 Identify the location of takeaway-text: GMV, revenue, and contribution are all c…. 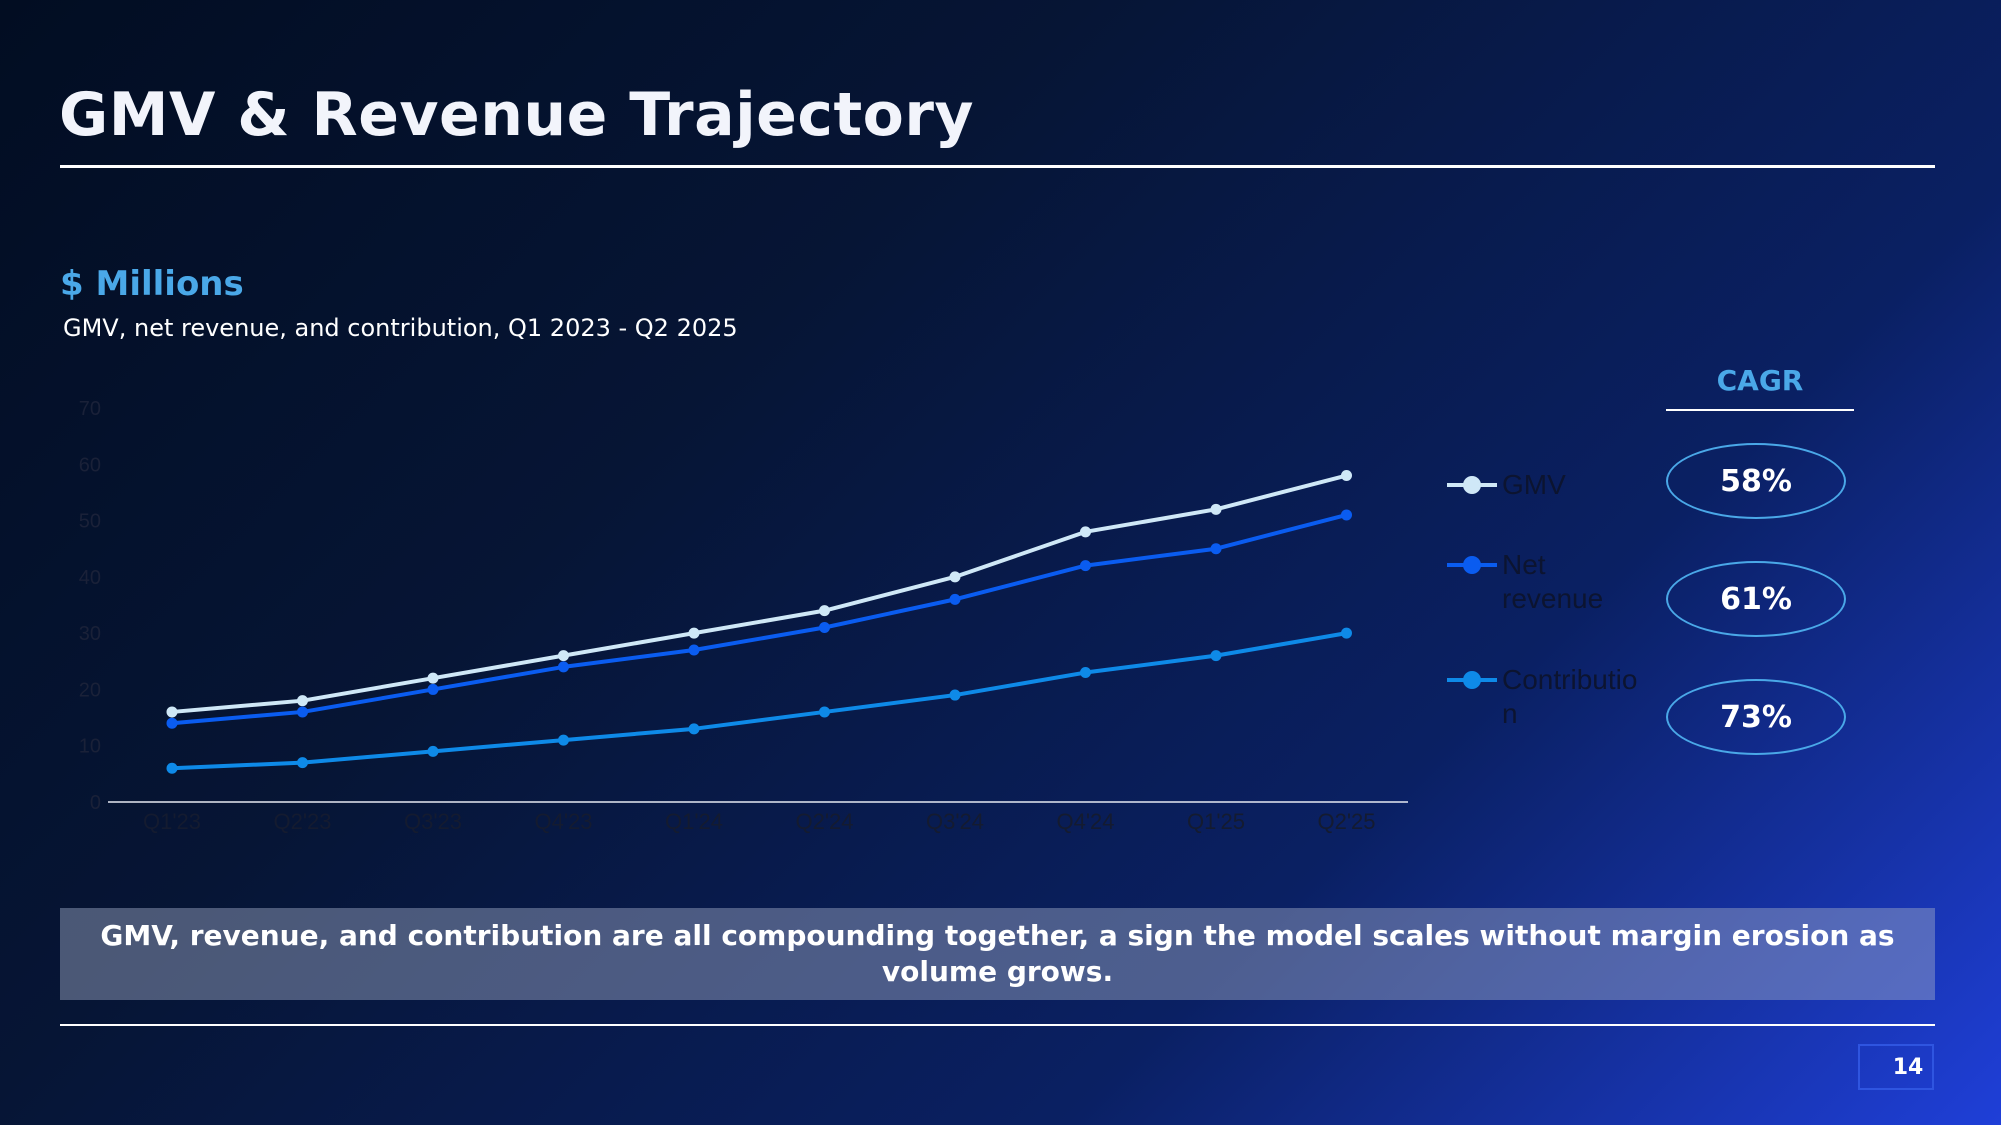
(997, 953).